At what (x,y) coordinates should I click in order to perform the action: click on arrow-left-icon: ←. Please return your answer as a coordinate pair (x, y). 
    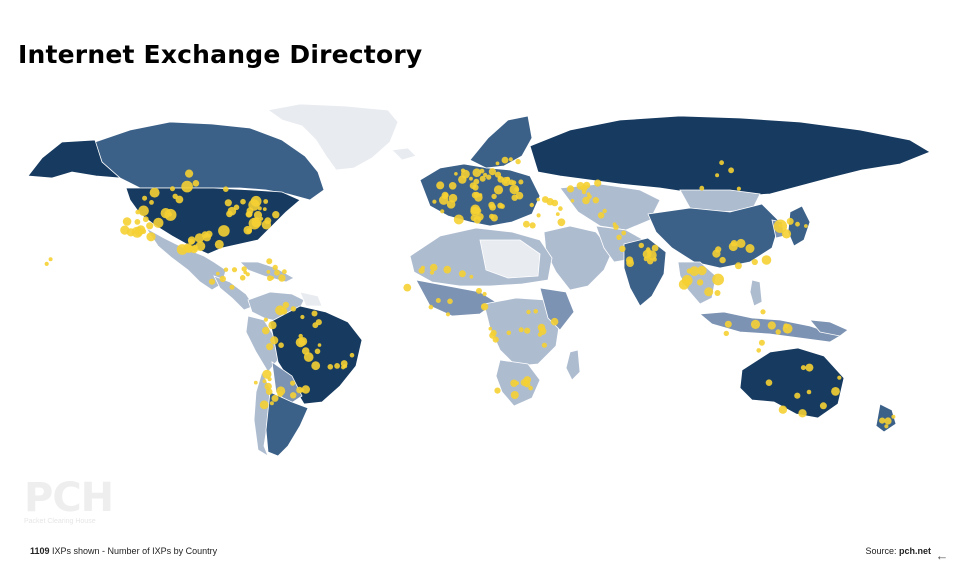
    Looking at the image, I should click on (942, 555).